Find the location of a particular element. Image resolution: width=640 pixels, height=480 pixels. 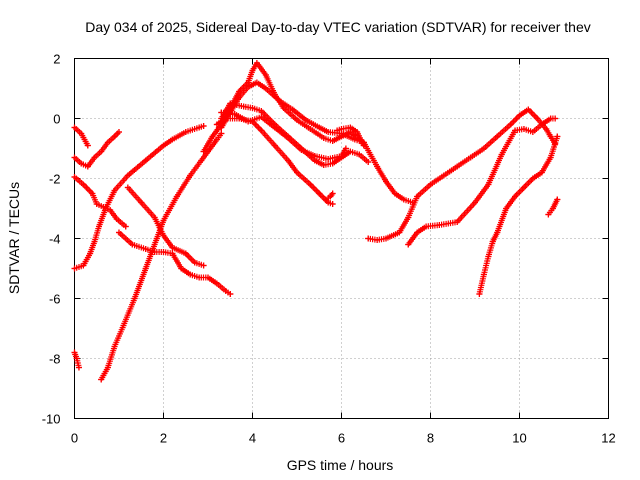

y-tick-label: -10 is located at coordinates (51, 419).